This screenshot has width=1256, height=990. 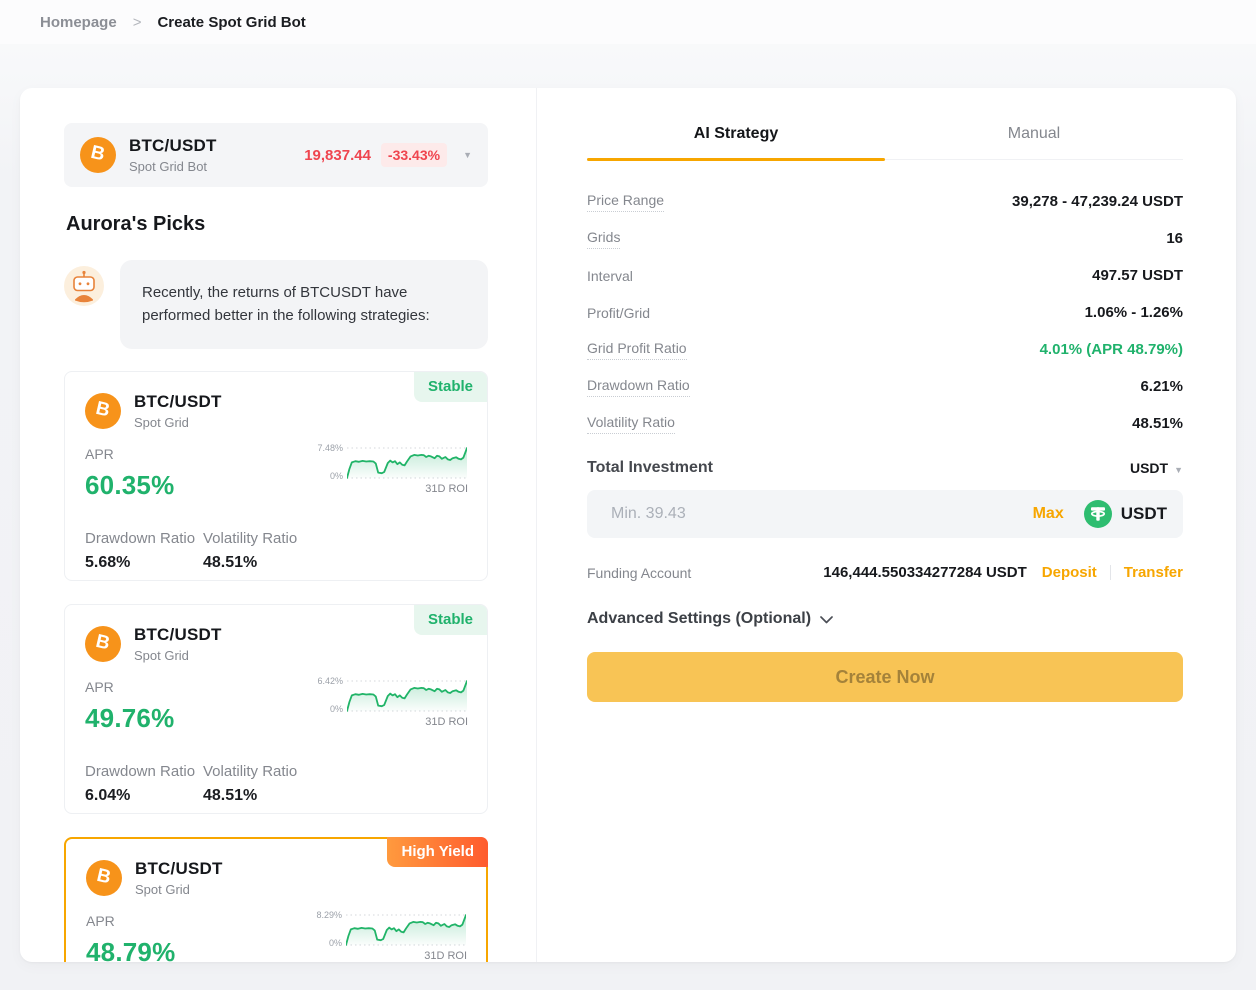 I want to click on funding-account-label: Funding Account, so click(x=639, y=572).